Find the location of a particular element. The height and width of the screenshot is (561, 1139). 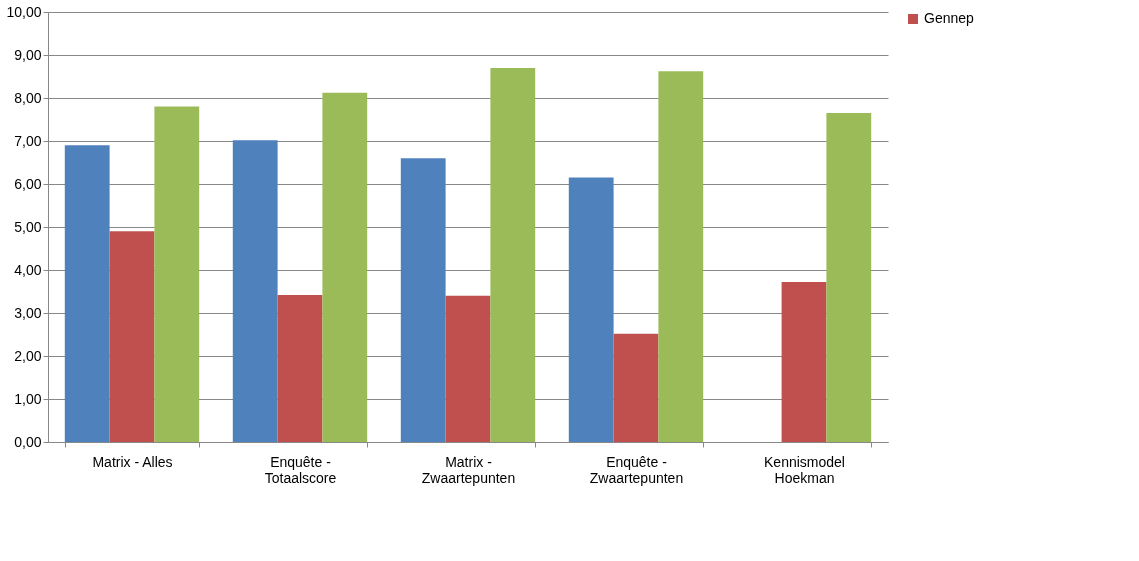

x-tick-label: Enquête - Totaalscore is located at coordinates (300, 469).